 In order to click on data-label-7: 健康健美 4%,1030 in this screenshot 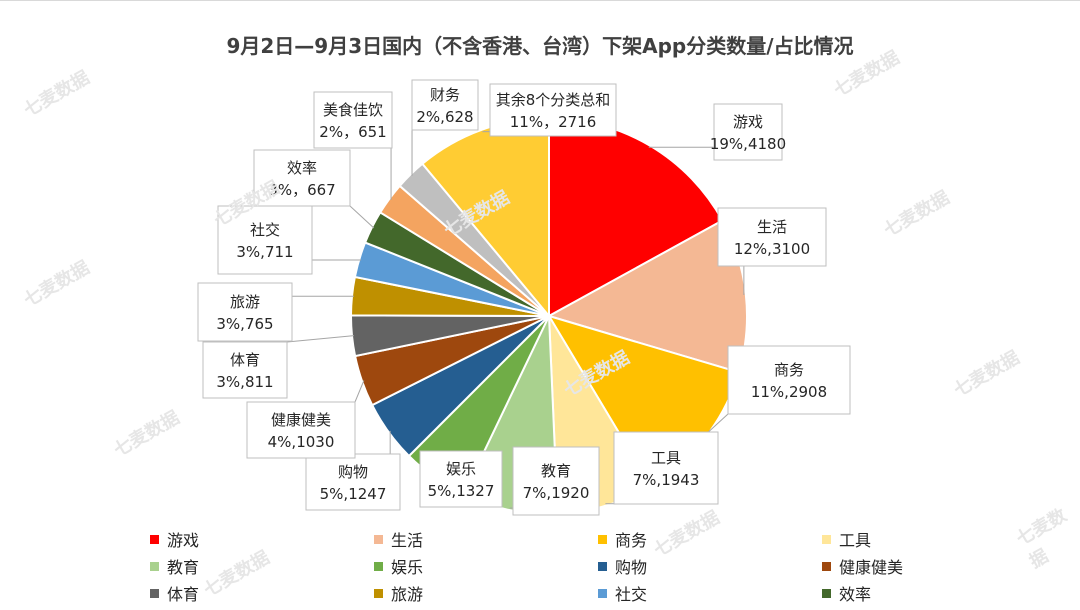, I will do `click(301, 430)`.